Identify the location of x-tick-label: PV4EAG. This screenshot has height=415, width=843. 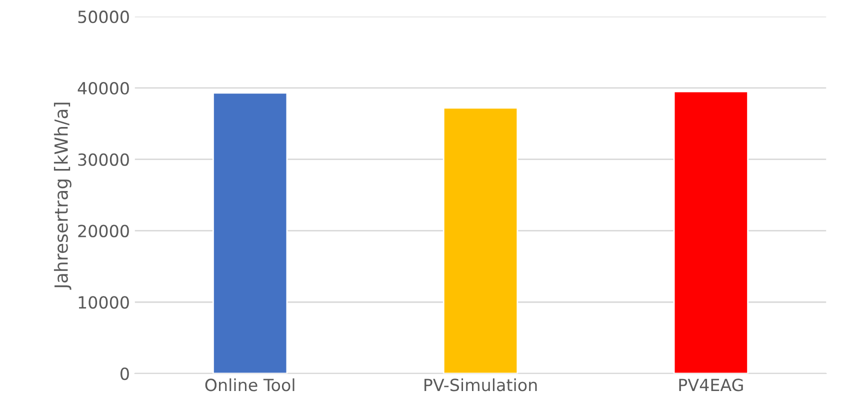
(711, 385).